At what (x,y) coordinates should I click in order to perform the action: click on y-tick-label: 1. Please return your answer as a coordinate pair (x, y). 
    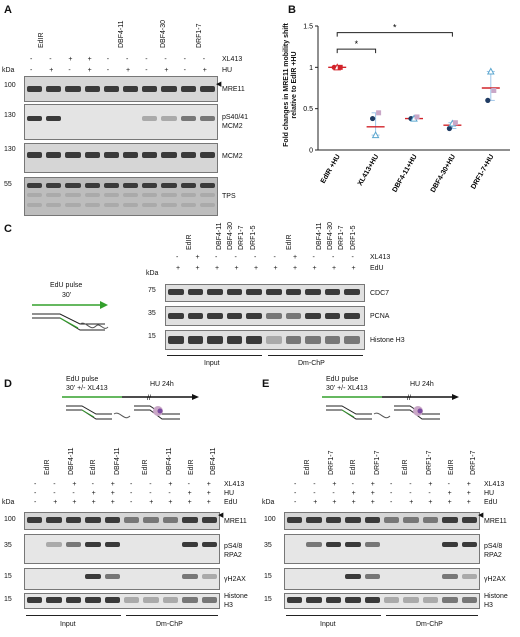
    Looking at the image, I should click on (311, 68).